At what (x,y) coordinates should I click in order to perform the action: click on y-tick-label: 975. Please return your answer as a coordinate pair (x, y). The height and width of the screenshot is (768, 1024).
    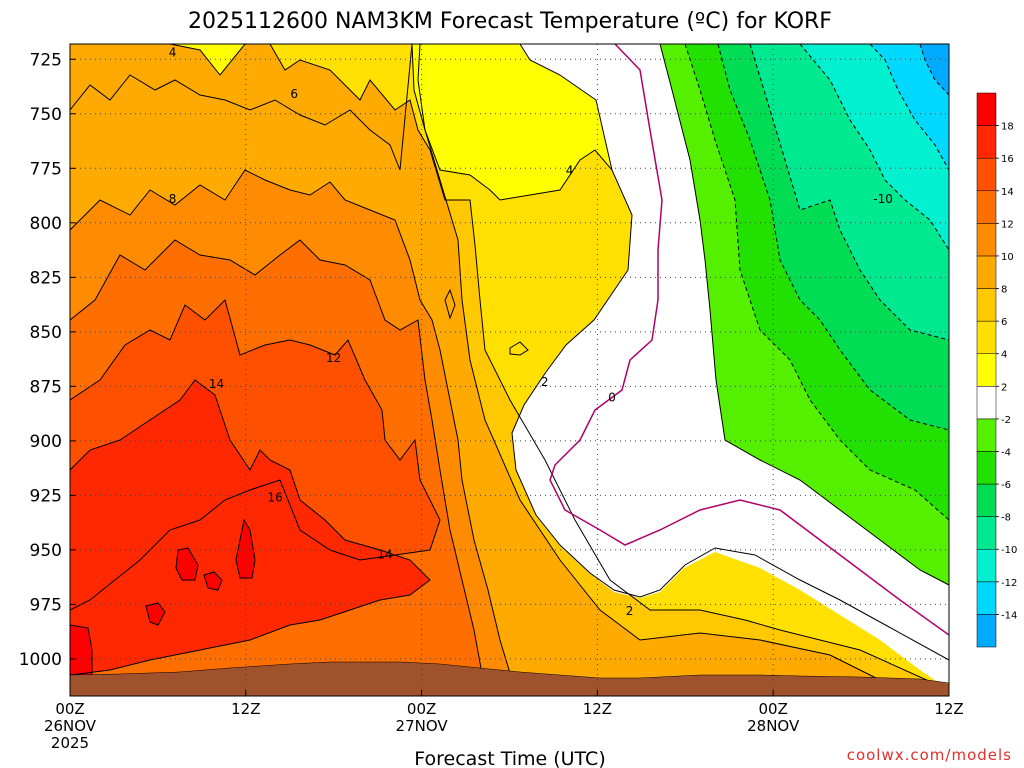
    Looking at the image, I should click on (46, 605).